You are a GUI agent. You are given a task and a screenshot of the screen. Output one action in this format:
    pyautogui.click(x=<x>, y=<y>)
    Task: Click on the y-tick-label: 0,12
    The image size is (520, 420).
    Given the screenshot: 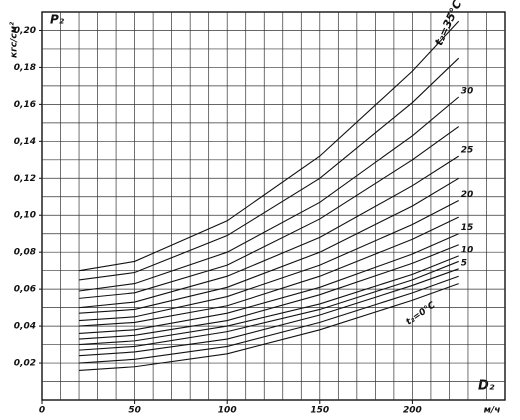 What is the action you would take?
    pyautogui.click(x=25, y=179)
    